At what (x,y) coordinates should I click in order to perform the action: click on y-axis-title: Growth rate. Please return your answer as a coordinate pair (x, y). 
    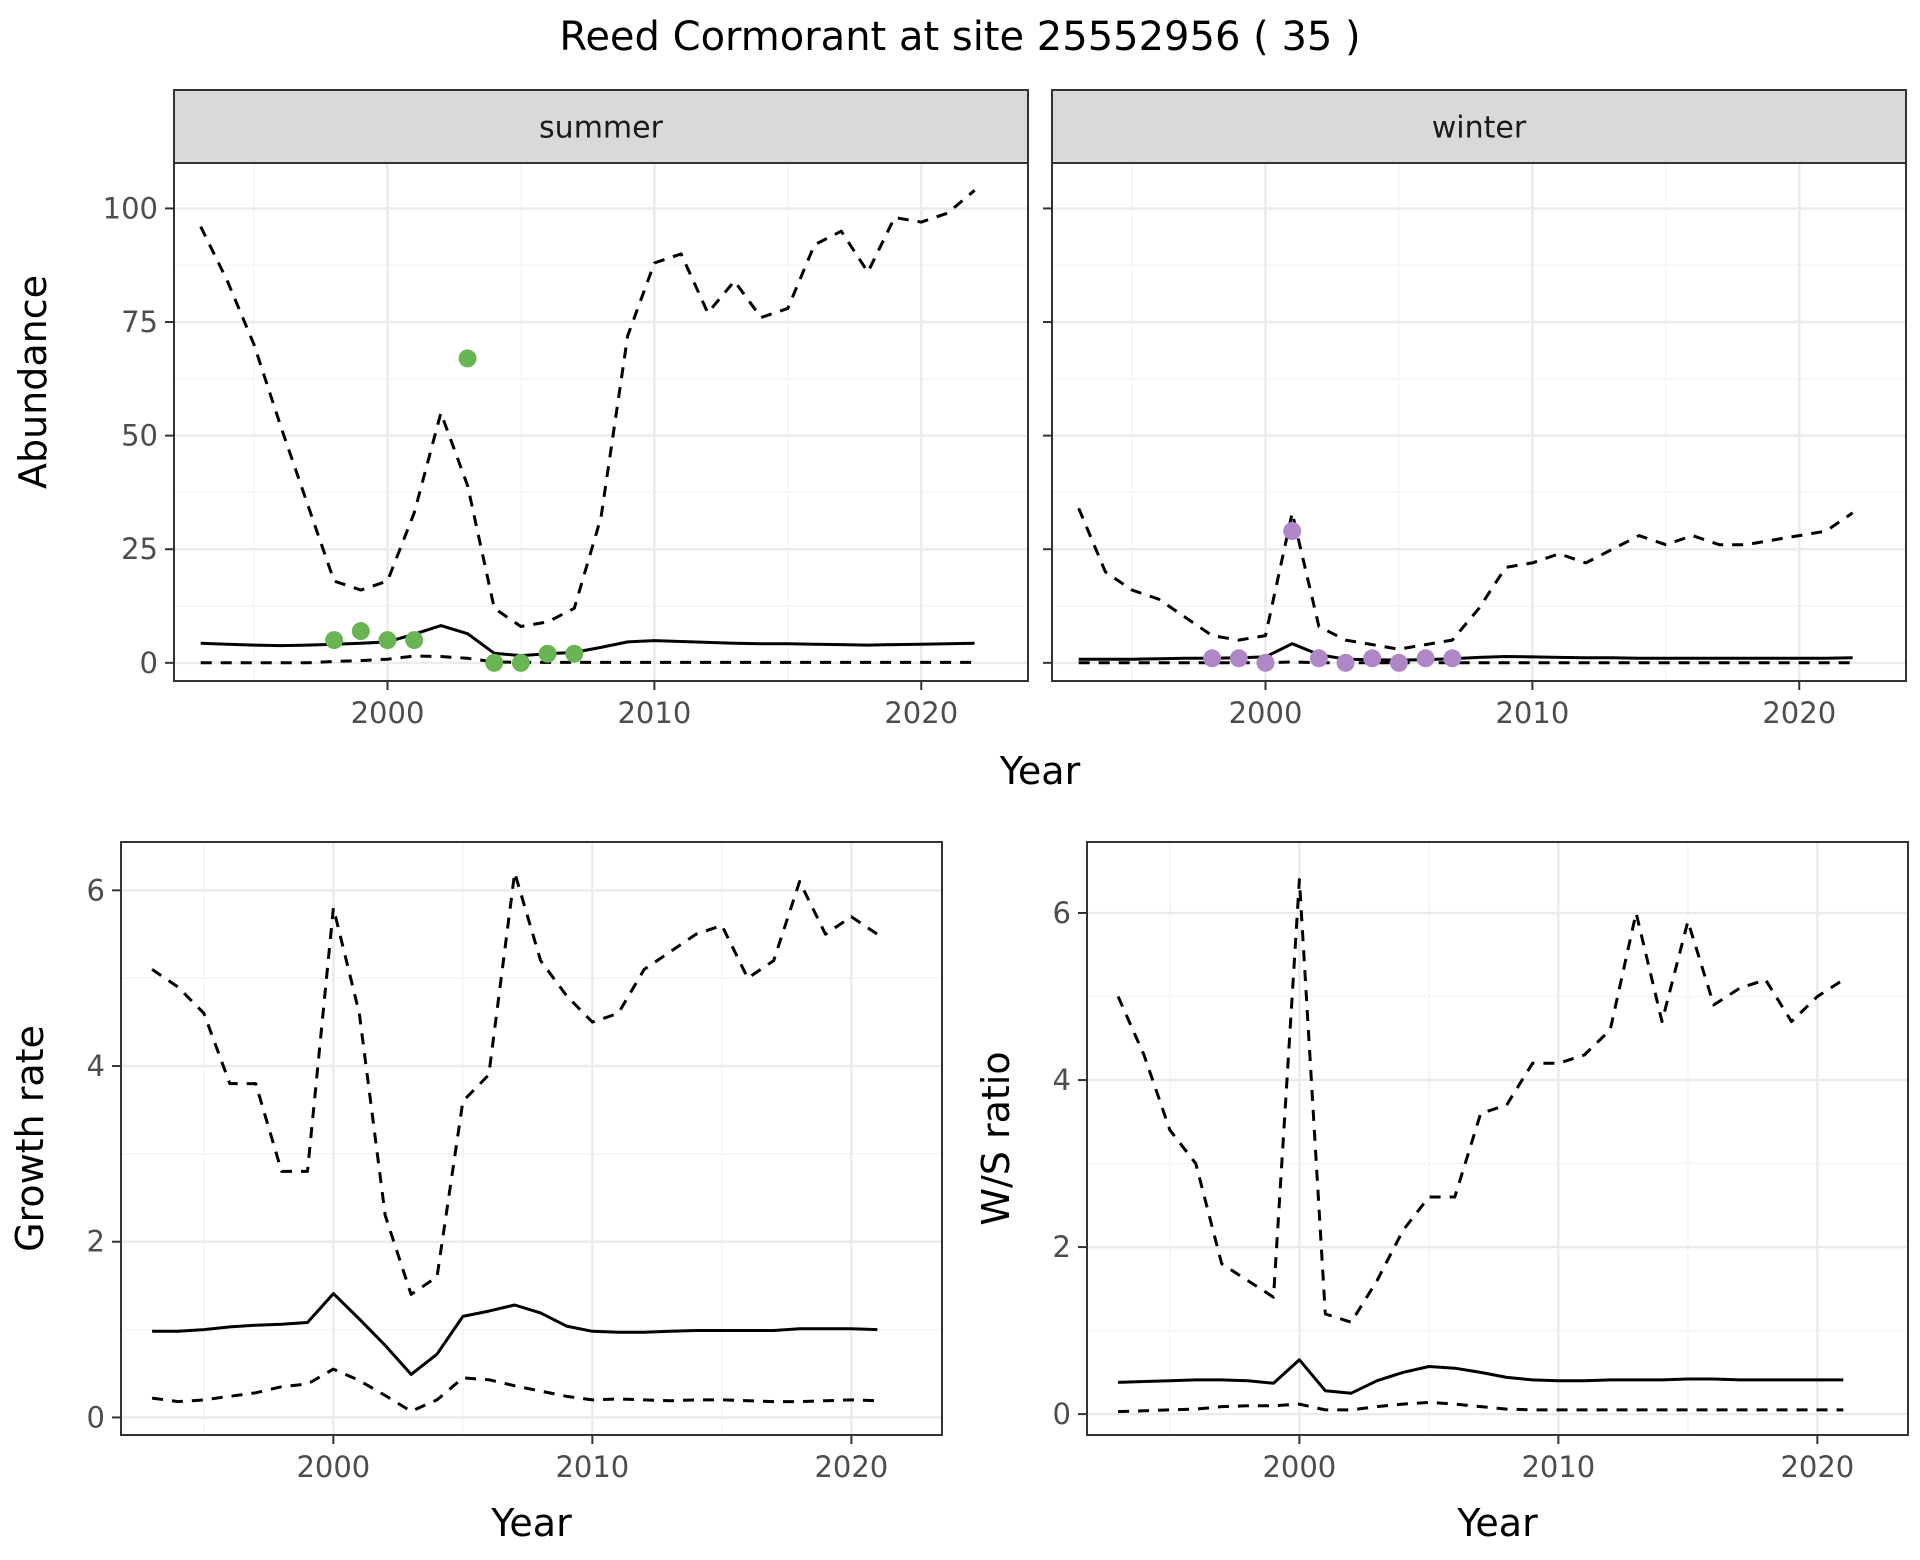
    Looking at the image, I should click on (30, 1138).